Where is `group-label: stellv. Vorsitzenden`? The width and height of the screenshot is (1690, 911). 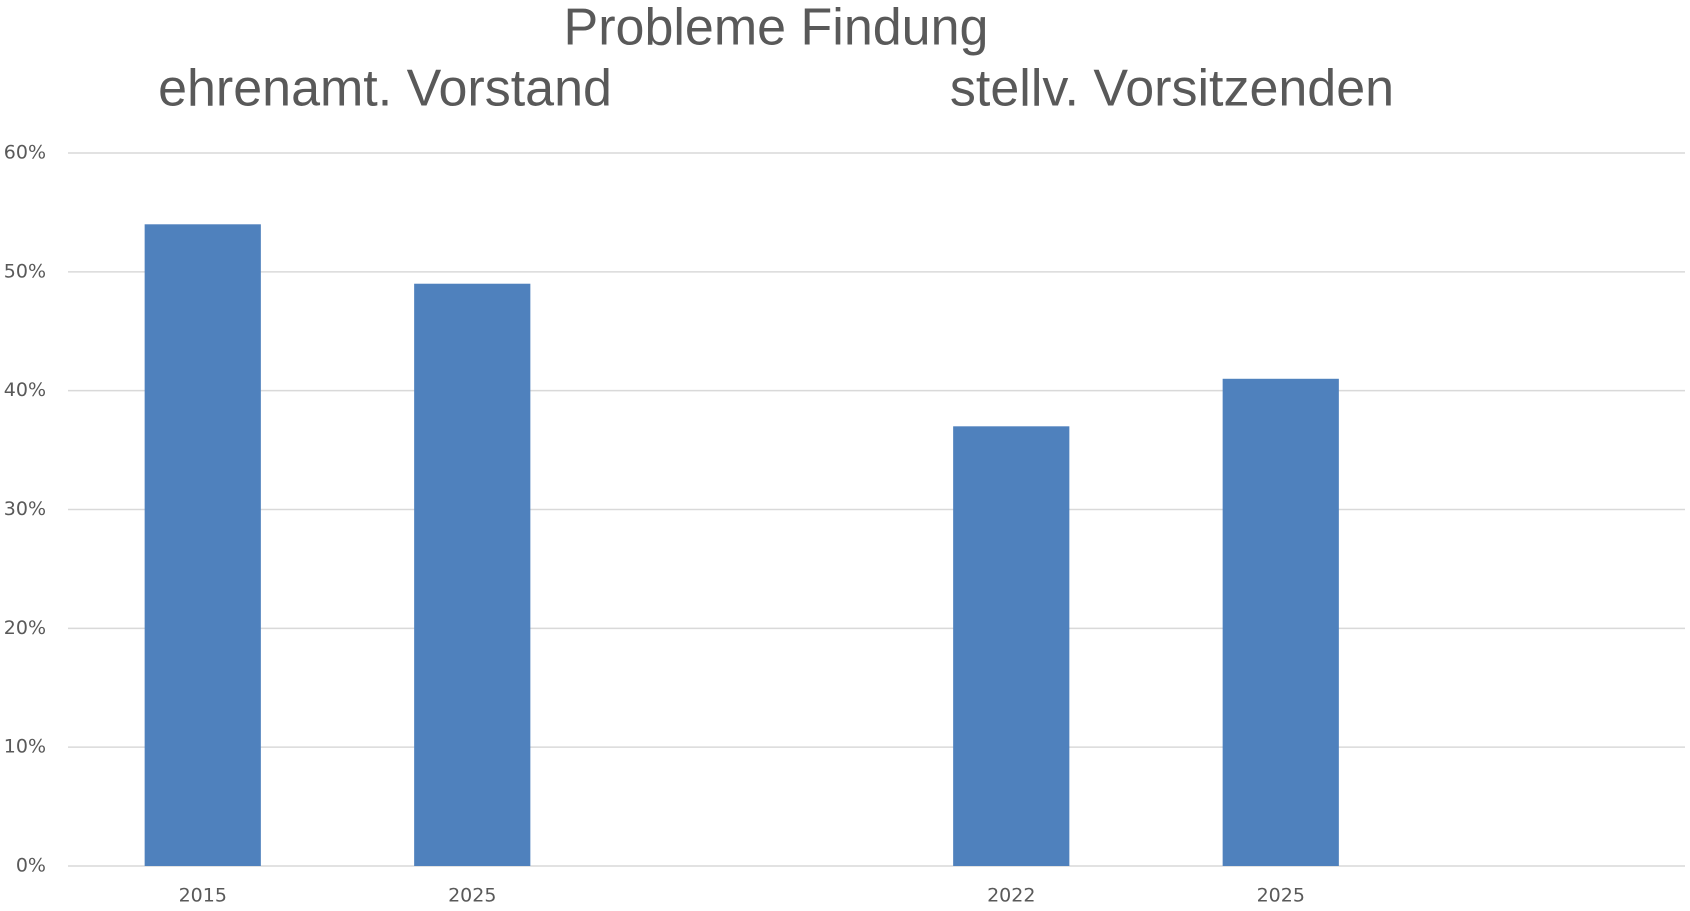 group-label: stellv. Vorsitzenden is located at coordinates (1172, 89).